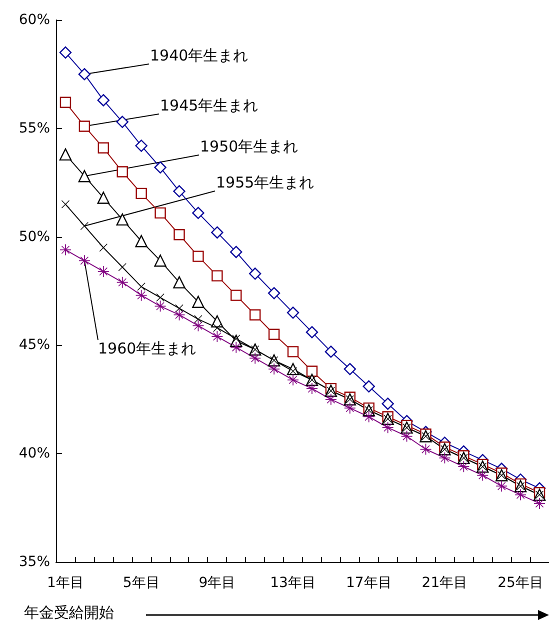 This screenshot has height=623, width=549. Describe the element at coordinates (147, 349) in the screenshot. I see `series-label: 1960年生まれ` at that location.